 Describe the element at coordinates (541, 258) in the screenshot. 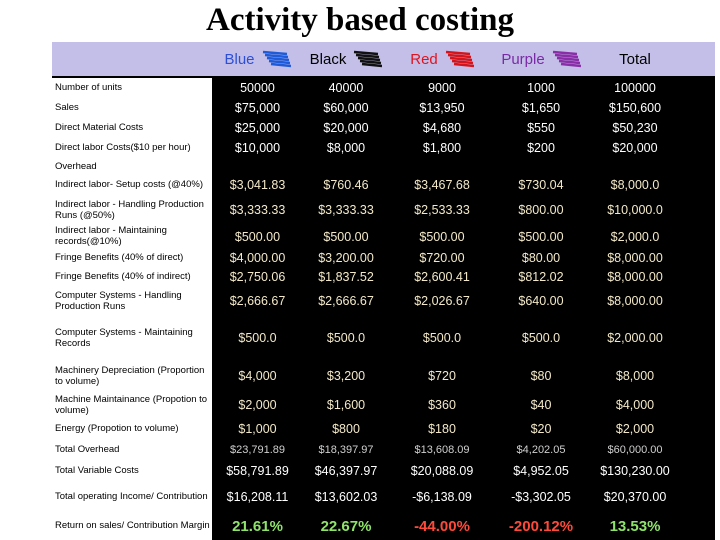

I see `cell-value: $80.00` at that location.